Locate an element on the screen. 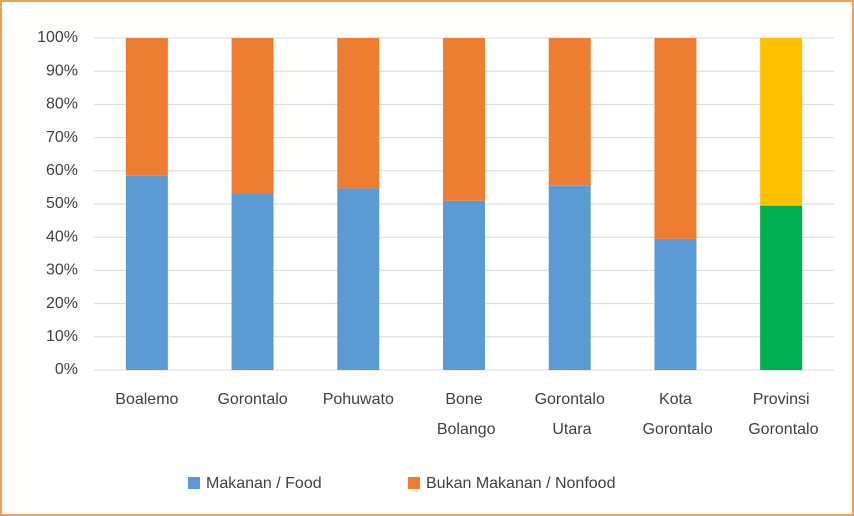 This screenshot has width=854, height=516. y-tick-label: 0% is located at coordinates (66, 369).